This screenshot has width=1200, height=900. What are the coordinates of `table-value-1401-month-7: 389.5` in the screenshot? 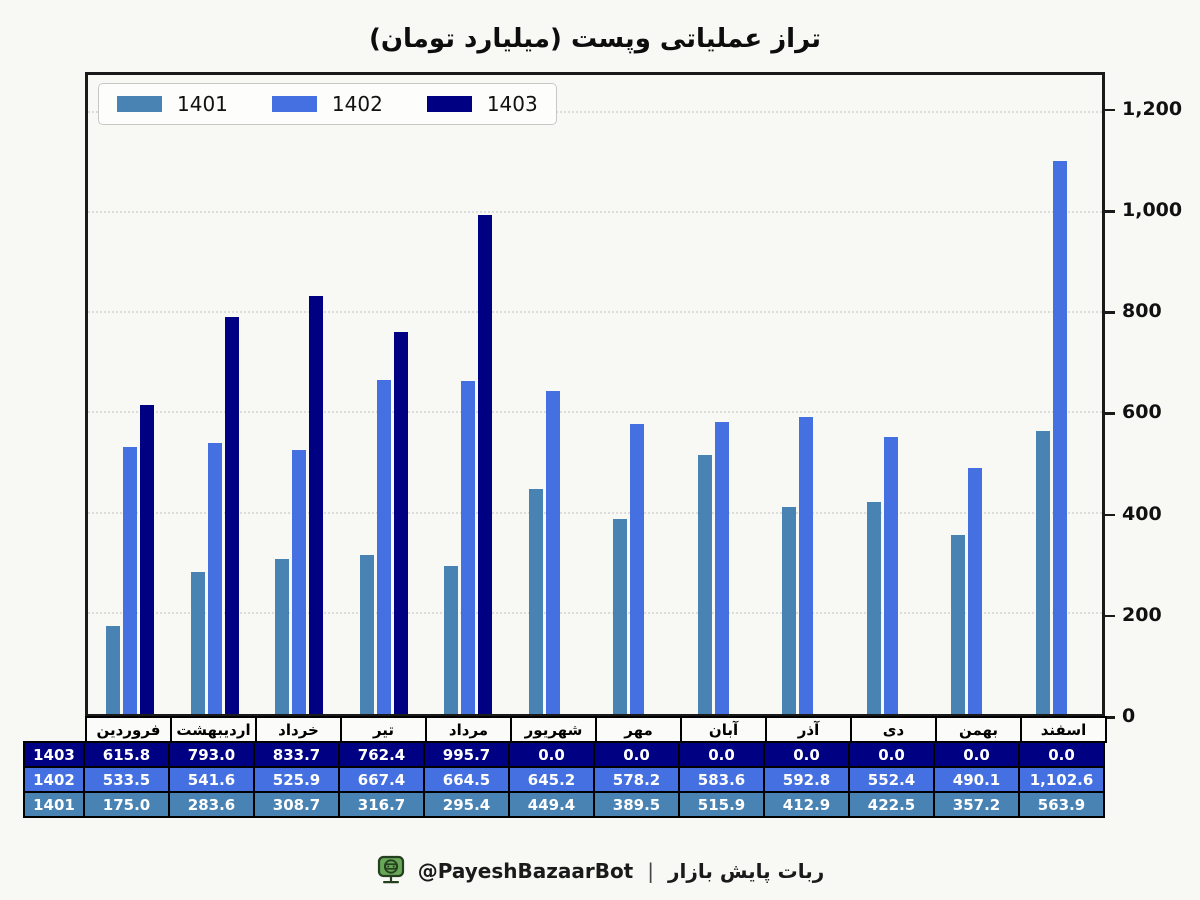 It's located at (636, 804).